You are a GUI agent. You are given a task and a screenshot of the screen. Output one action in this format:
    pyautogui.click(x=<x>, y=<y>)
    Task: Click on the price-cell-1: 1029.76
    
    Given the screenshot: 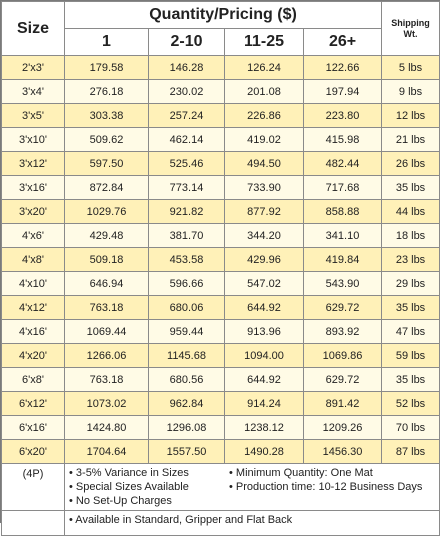 What is the action you would take?
    pyautogui.click(x=106, y=211)
    